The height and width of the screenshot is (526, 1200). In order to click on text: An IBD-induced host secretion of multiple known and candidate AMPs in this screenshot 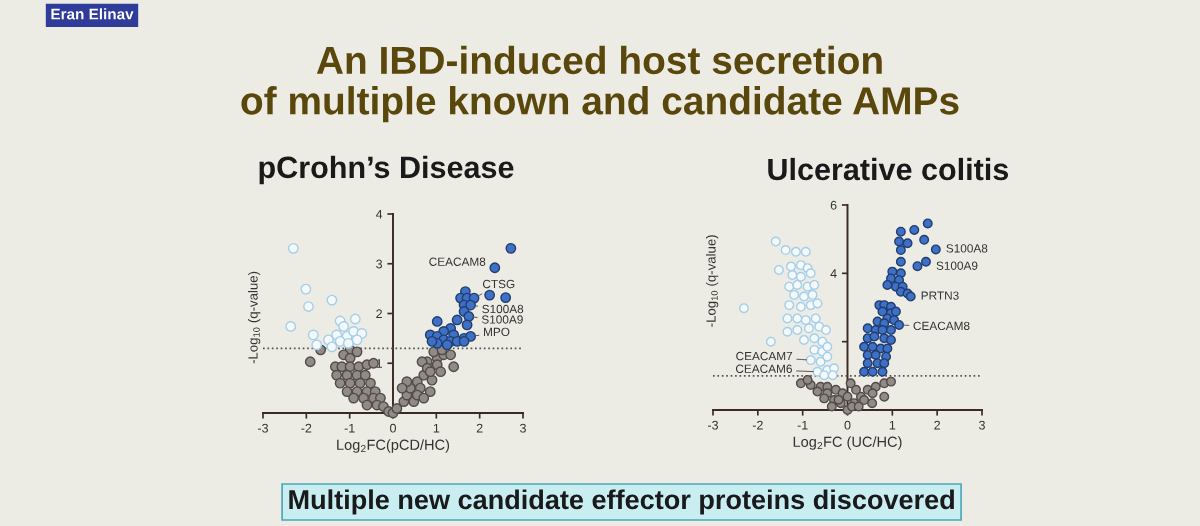, I will do `click(600, 84)`.